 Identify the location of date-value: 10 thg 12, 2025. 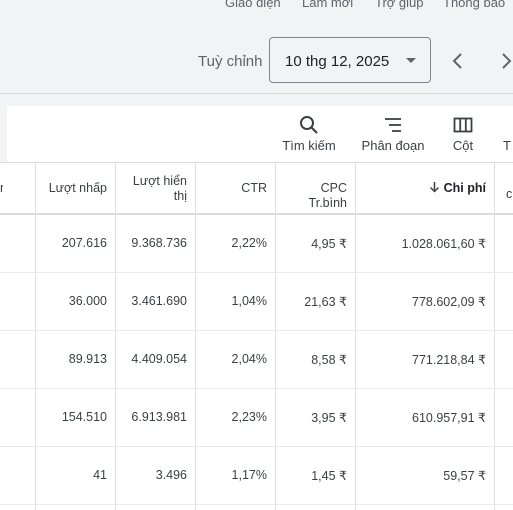
(337, 61).